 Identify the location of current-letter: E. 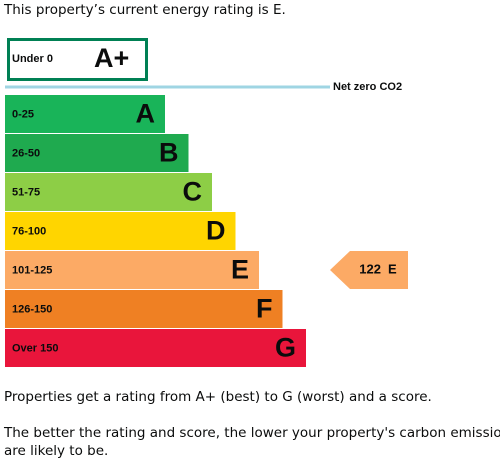
(392, 268).